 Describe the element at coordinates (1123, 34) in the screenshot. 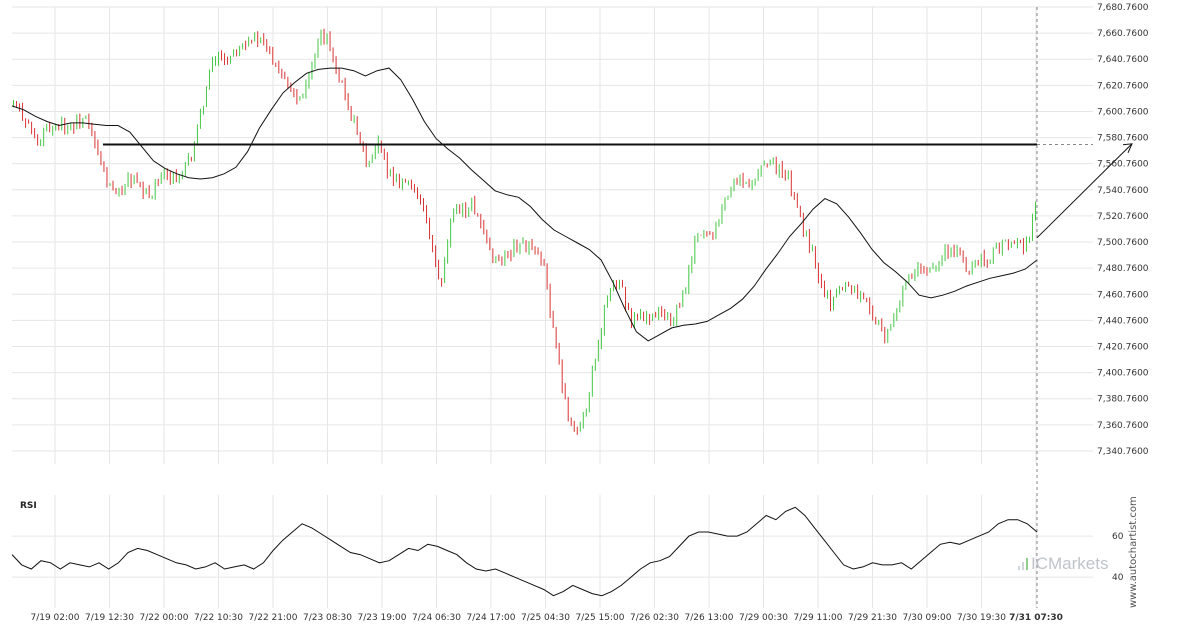

I see `y-tick-label: 7,660.7600` at that location.